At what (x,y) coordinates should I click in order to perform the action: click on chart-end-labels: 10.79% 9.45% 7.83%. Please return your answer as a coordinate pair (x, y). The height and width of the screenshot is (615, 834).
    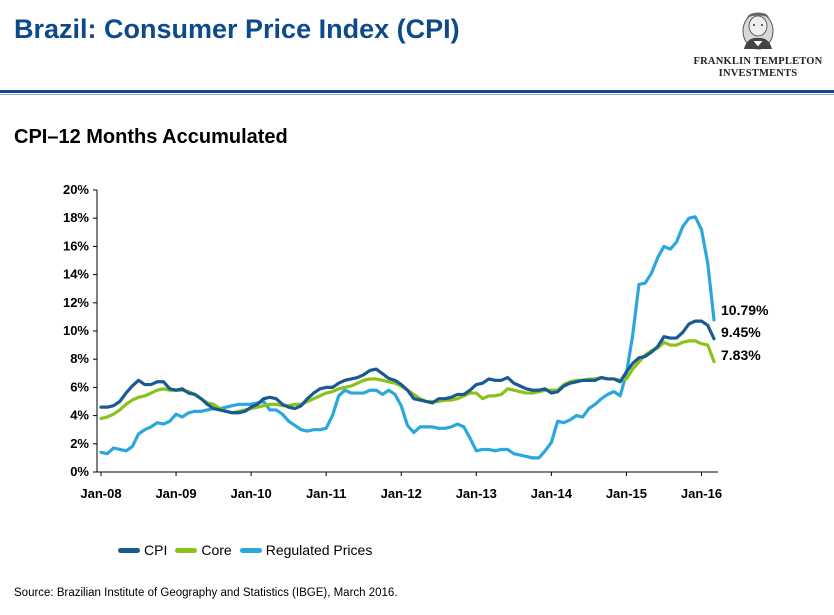
    Looking at the image, I should click on (745, 332).